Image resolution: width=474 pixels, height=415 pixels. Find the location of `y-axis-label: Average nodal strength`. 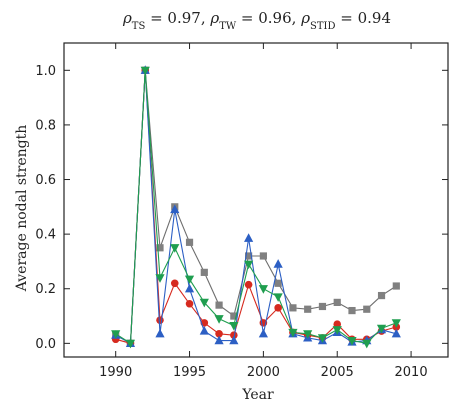

y-axis-label: Average nodal strength is located at coordinates (22, 209).